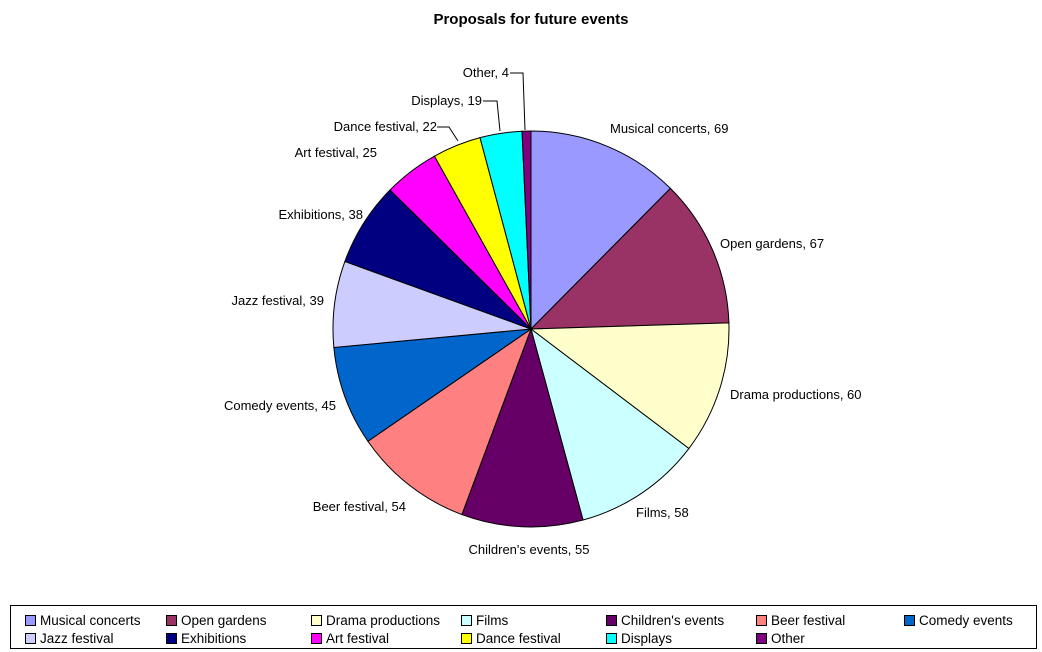 The width and height of the screenshot is (1042, 652). What do you see at coordinates (448, 134) in the screenshot?
I see `leader-line-dance-festival` at bounding box center [448, 134].